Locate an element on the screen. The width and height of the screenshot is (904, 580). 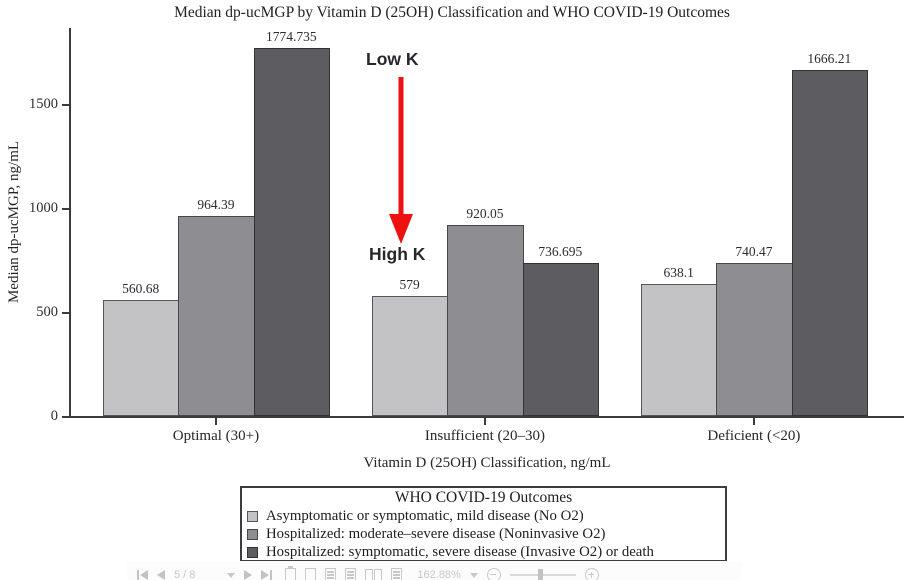
pdf-toolbar: 5 / 8 162.88% is located at coordinates (434, 570).